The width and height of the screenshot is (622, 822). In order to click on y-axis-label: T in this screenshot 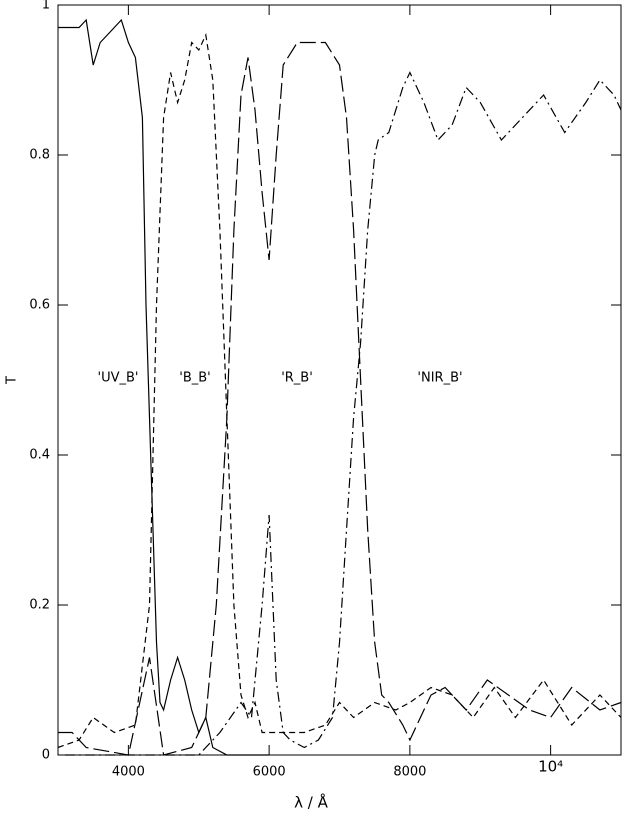, I will do `click(12, 380)`.